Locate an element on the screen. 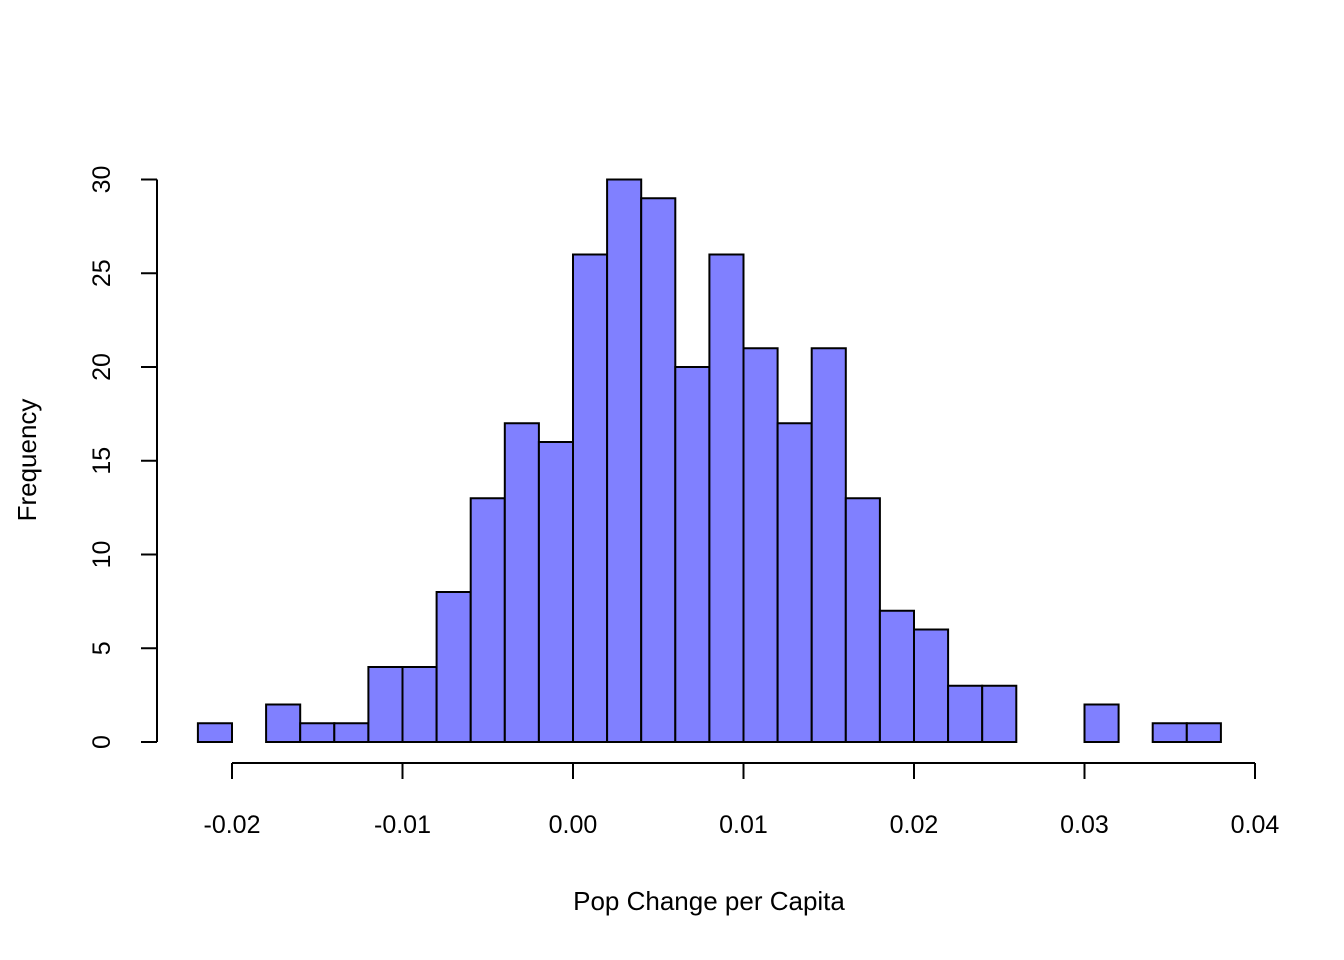  y-tick-label: 20 is located at coordinates (102, 367).